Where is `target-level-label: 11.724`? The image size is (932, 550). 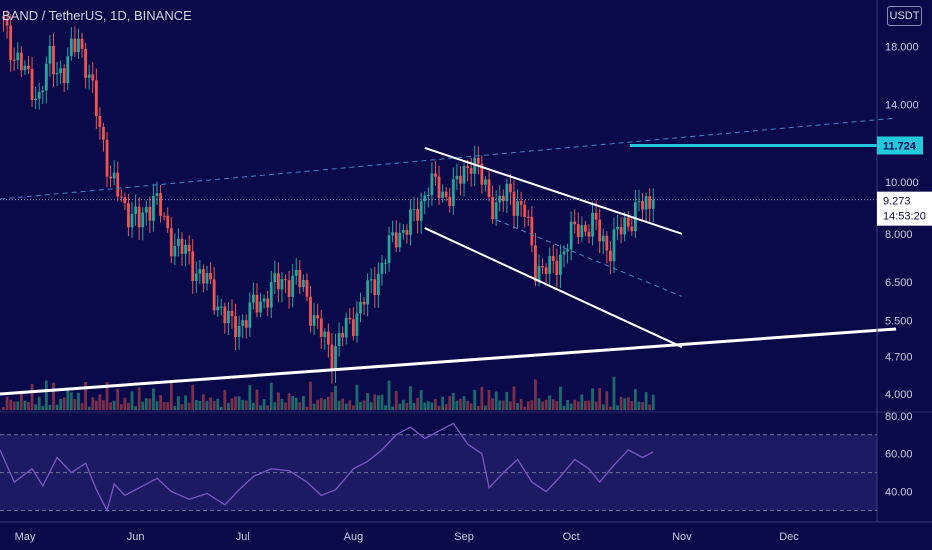 target-level-label: 11.724 is located at coordinates (900, 146).